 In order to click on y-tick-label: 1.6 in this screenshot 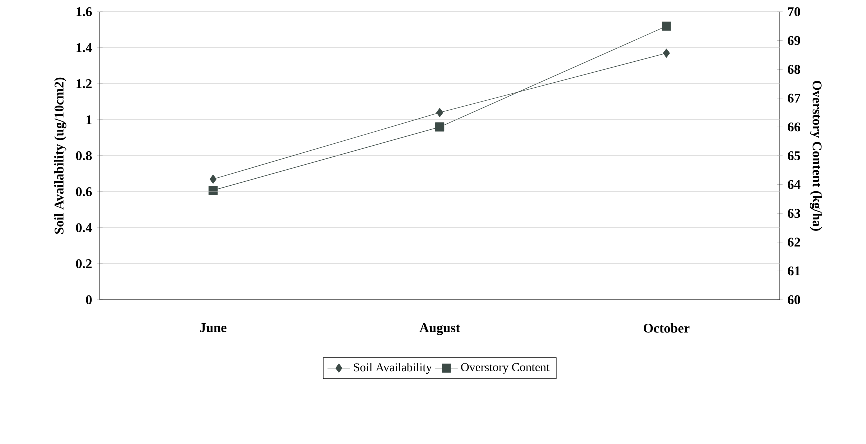, I will do `click(84, 12)`.